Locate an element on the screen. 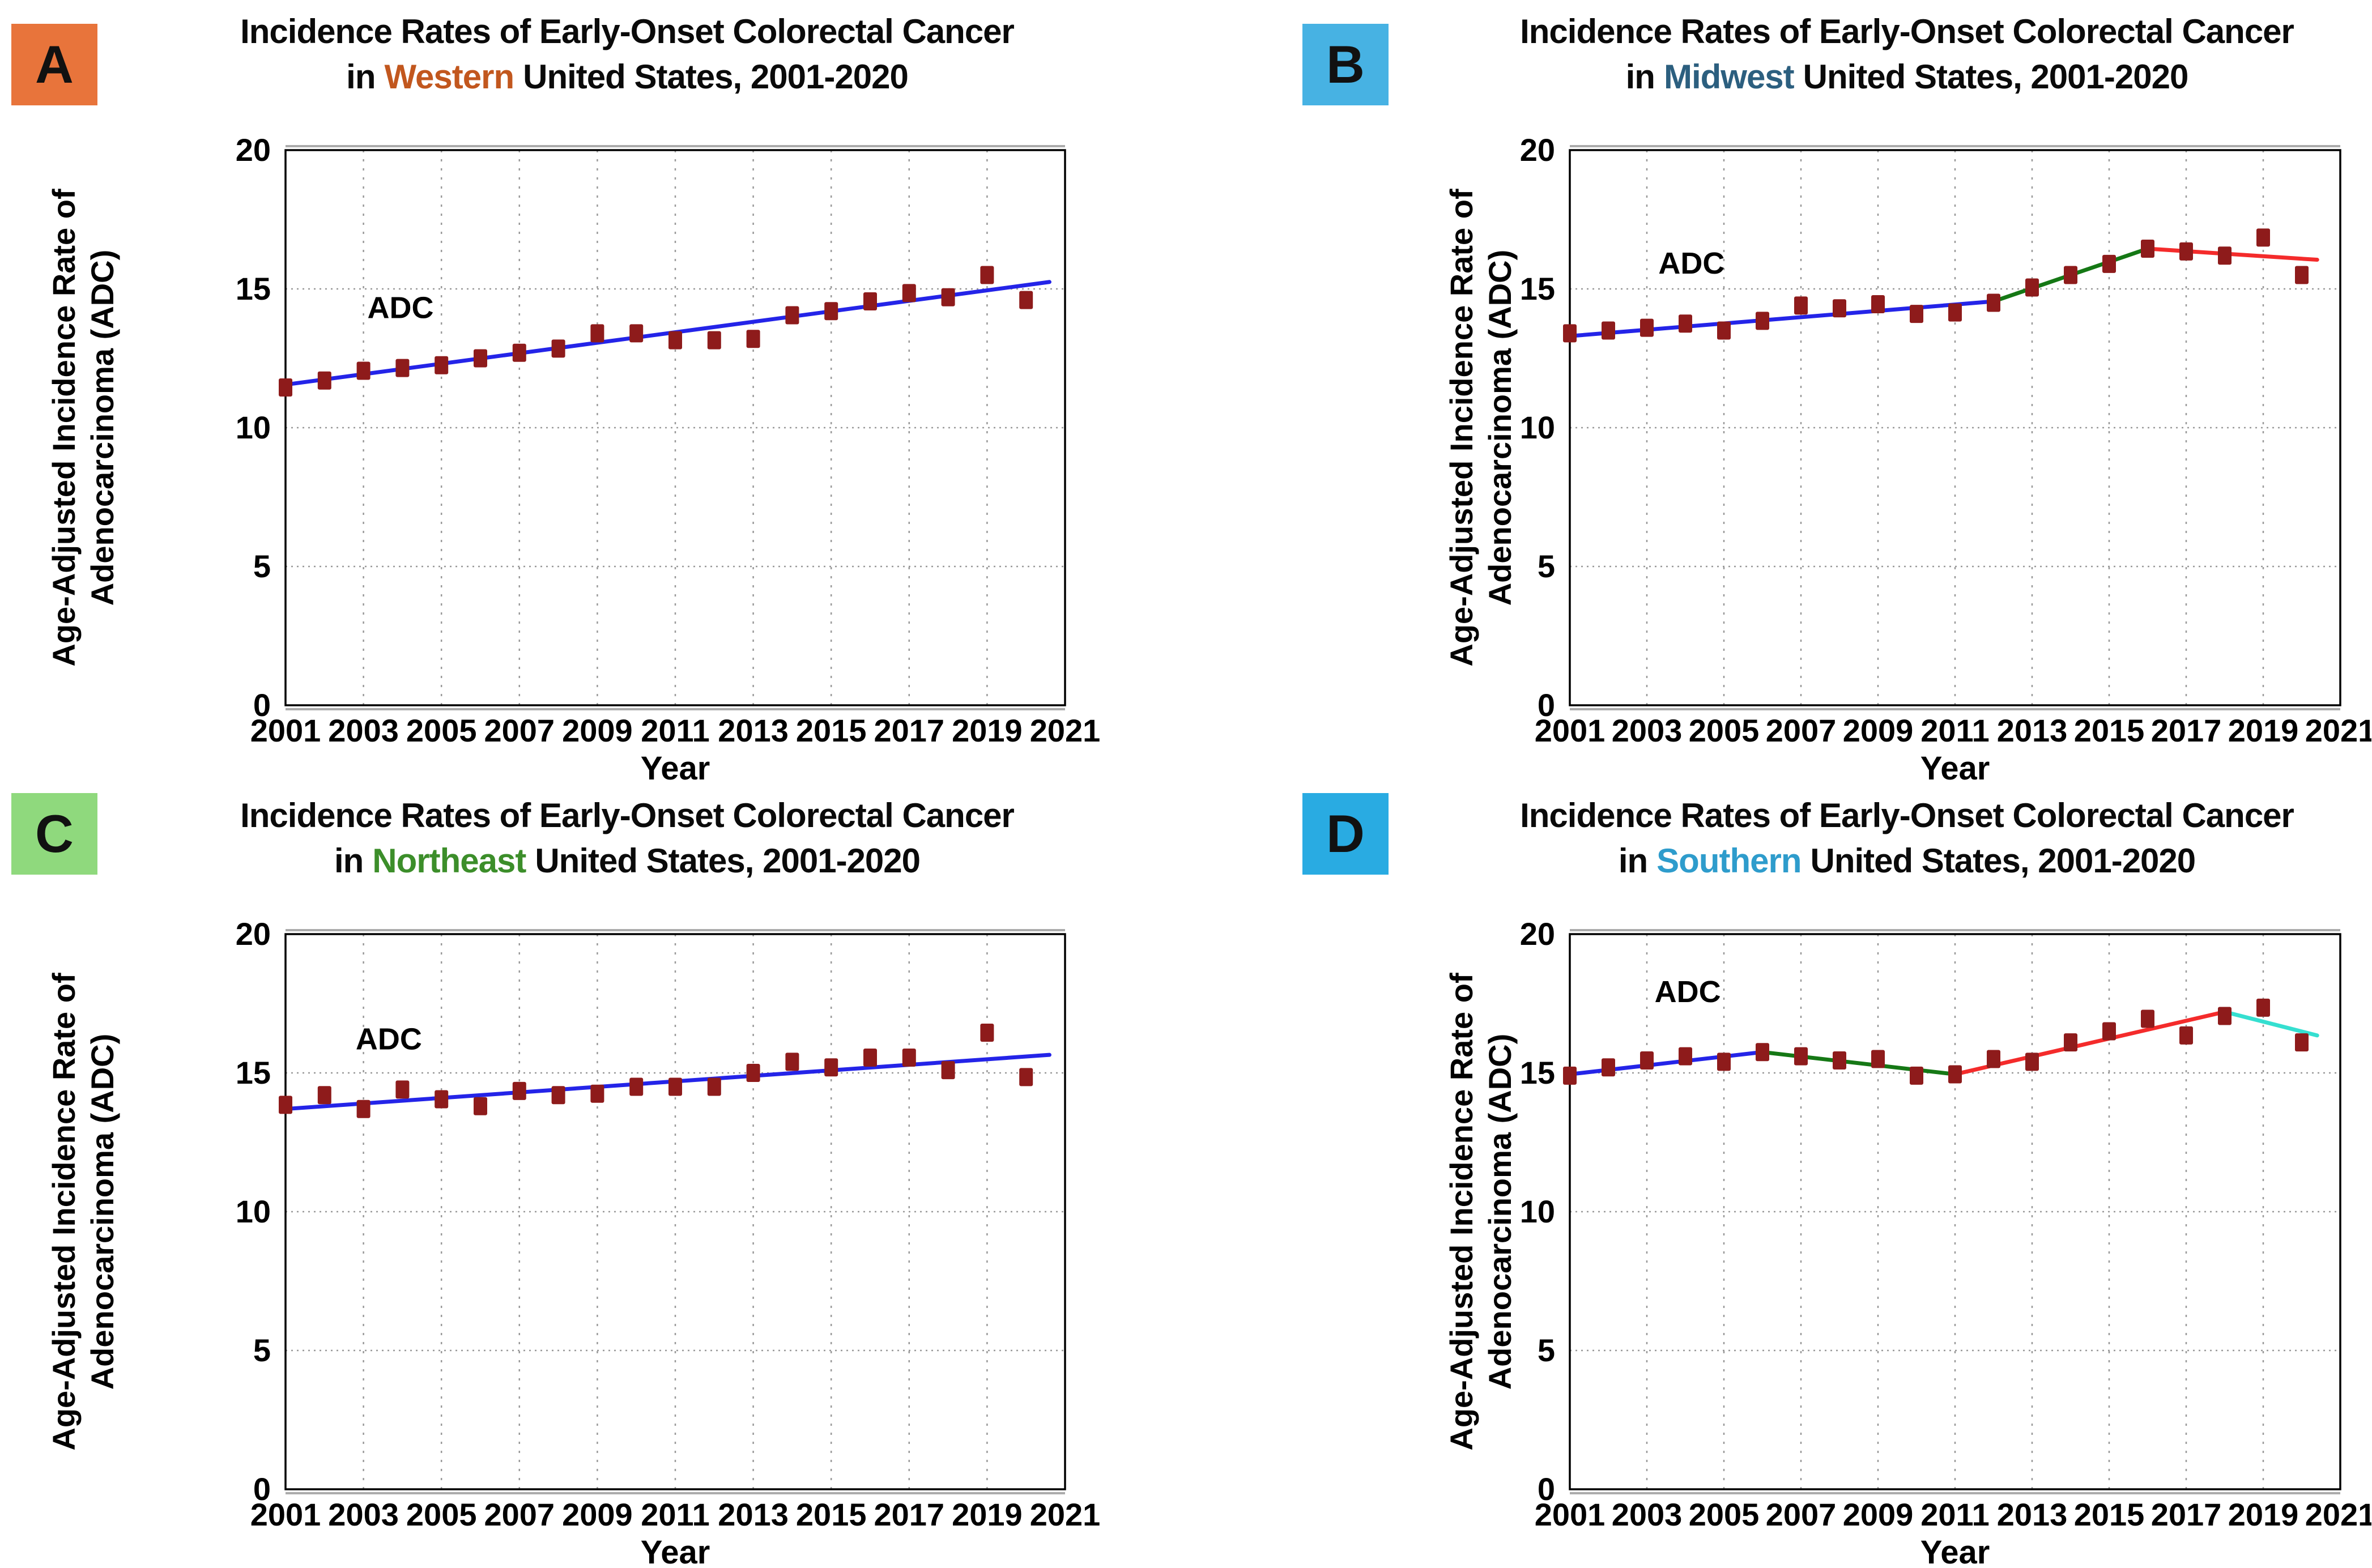  y-tick-label: 5 is located at coordinates (262, 1350).